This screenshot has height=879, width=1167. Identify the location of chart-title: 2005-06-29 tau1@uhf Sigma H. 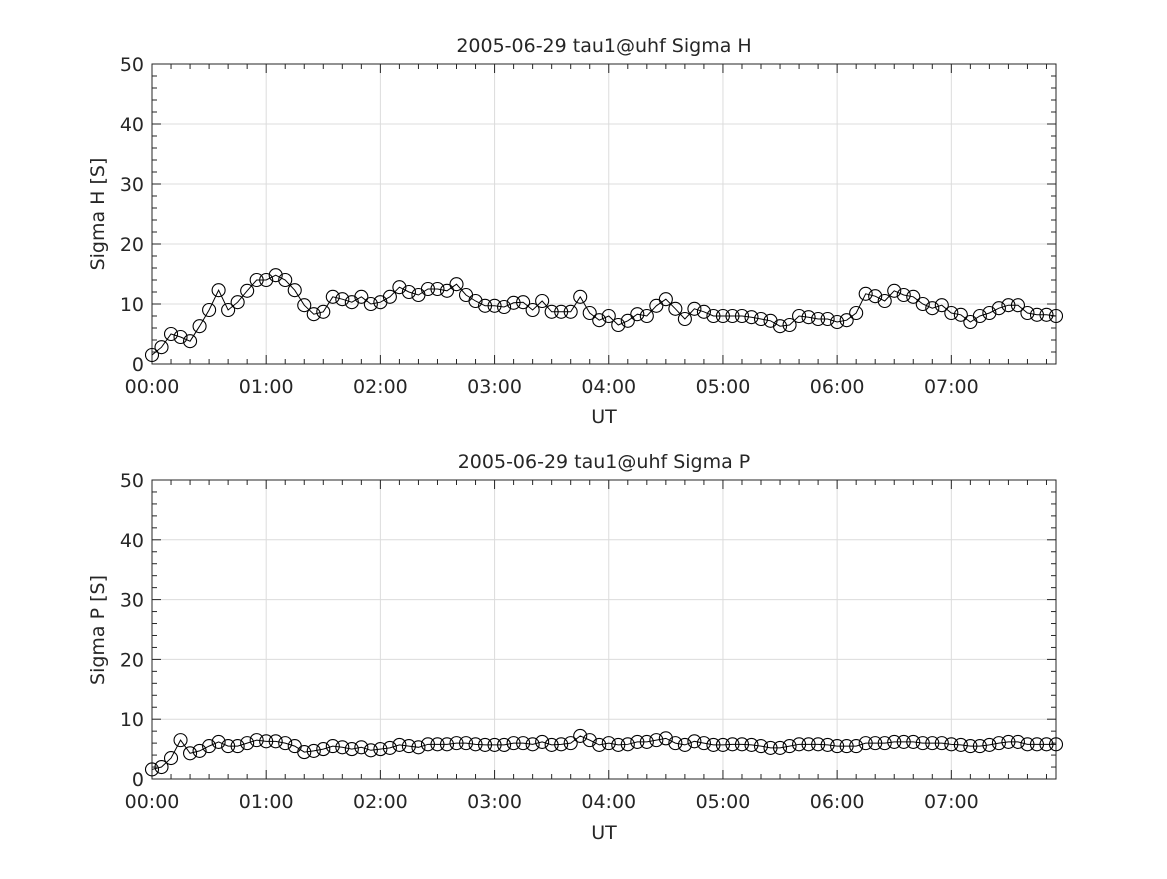
(603, 46).